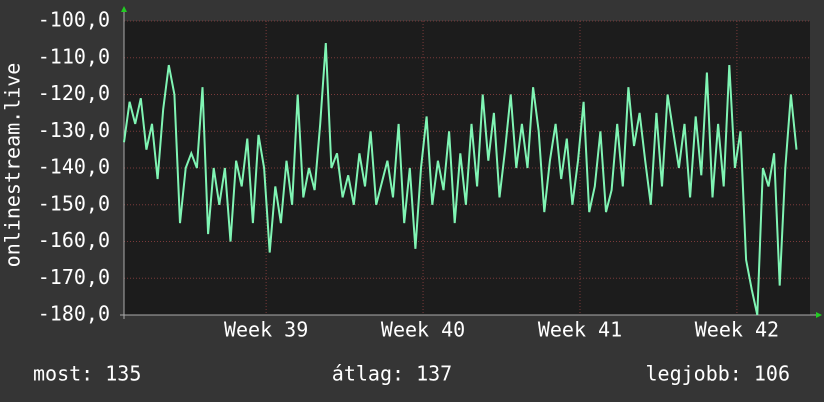  I want to click on y-tick-label: -130,0, so click(74, 130).